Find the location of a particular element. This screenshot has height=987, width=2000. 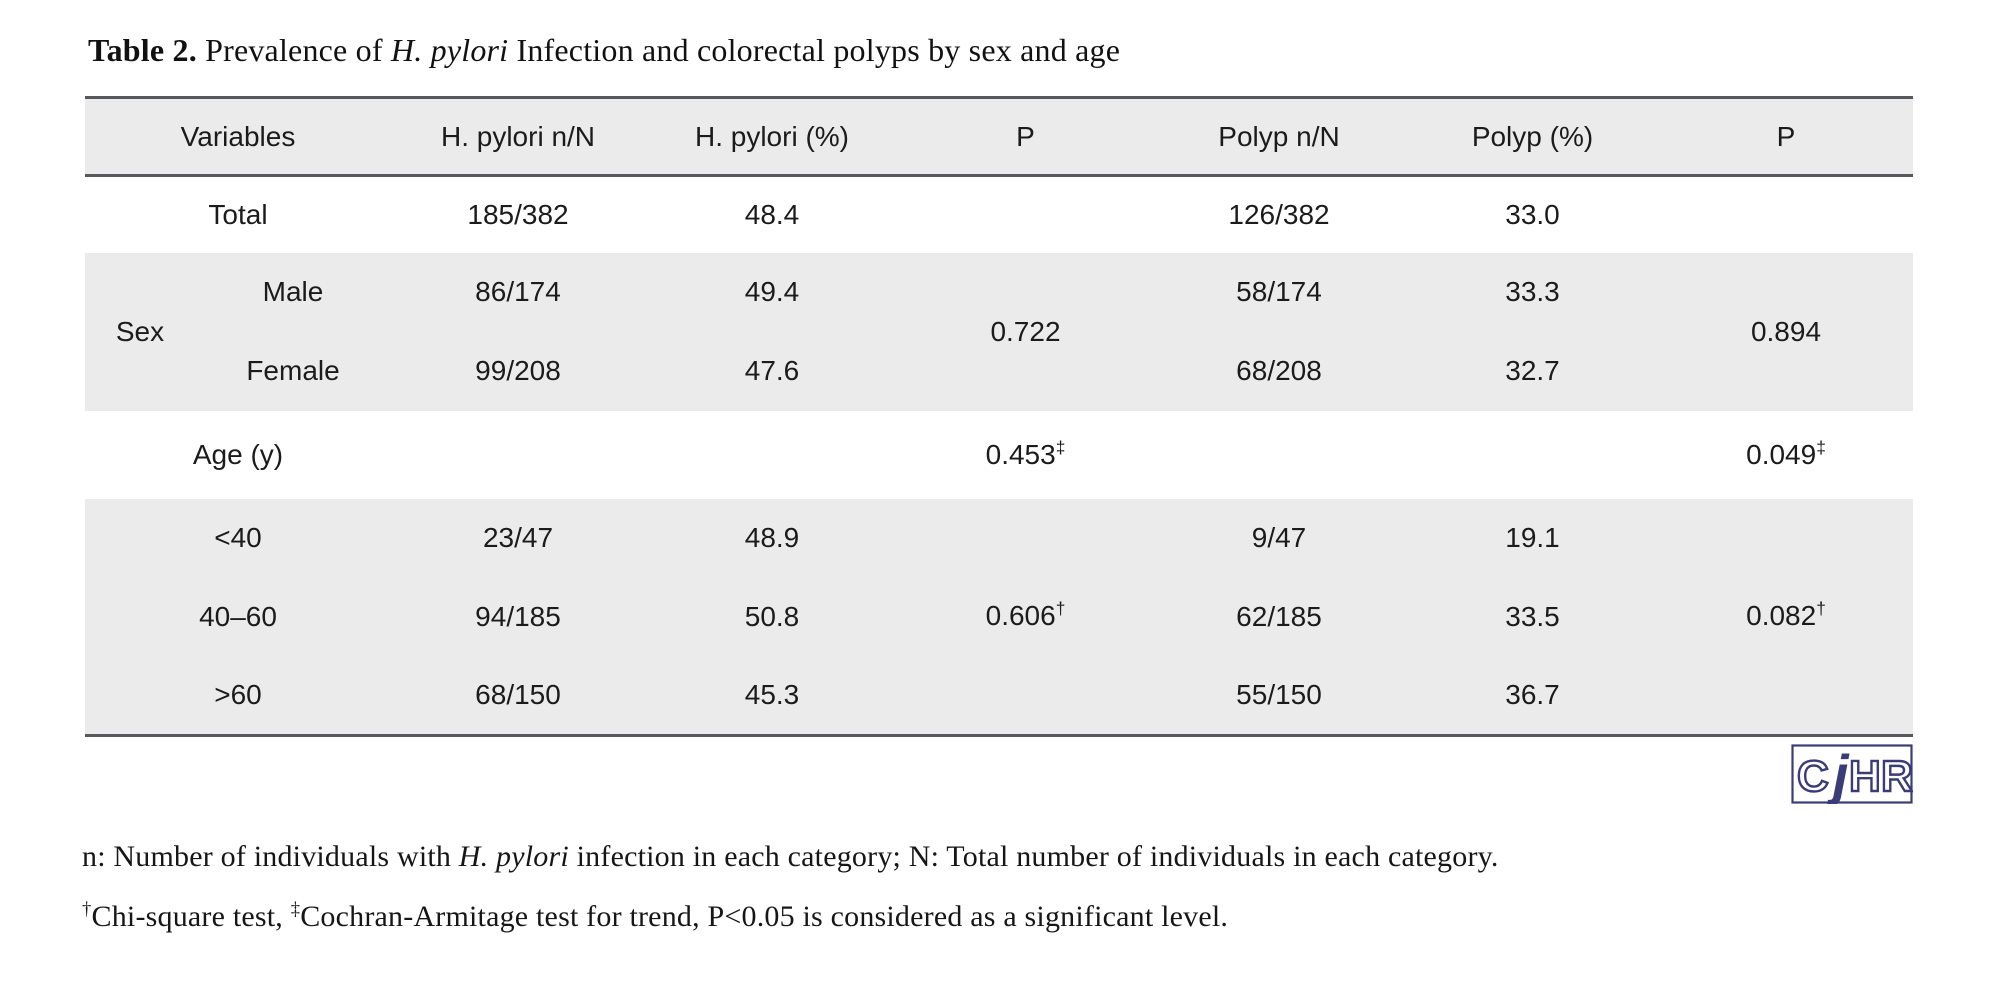

row-age-label: Age (y) 0.453‡ 0.049‡ is located at coordinates (999, 455).